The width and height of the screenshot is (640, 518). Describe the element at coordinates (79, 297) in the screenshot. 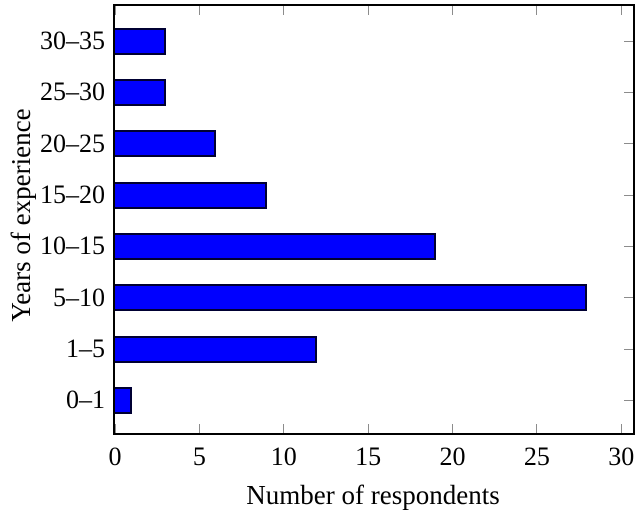

I see `y-category-label-5-10: 5–10` at that location.